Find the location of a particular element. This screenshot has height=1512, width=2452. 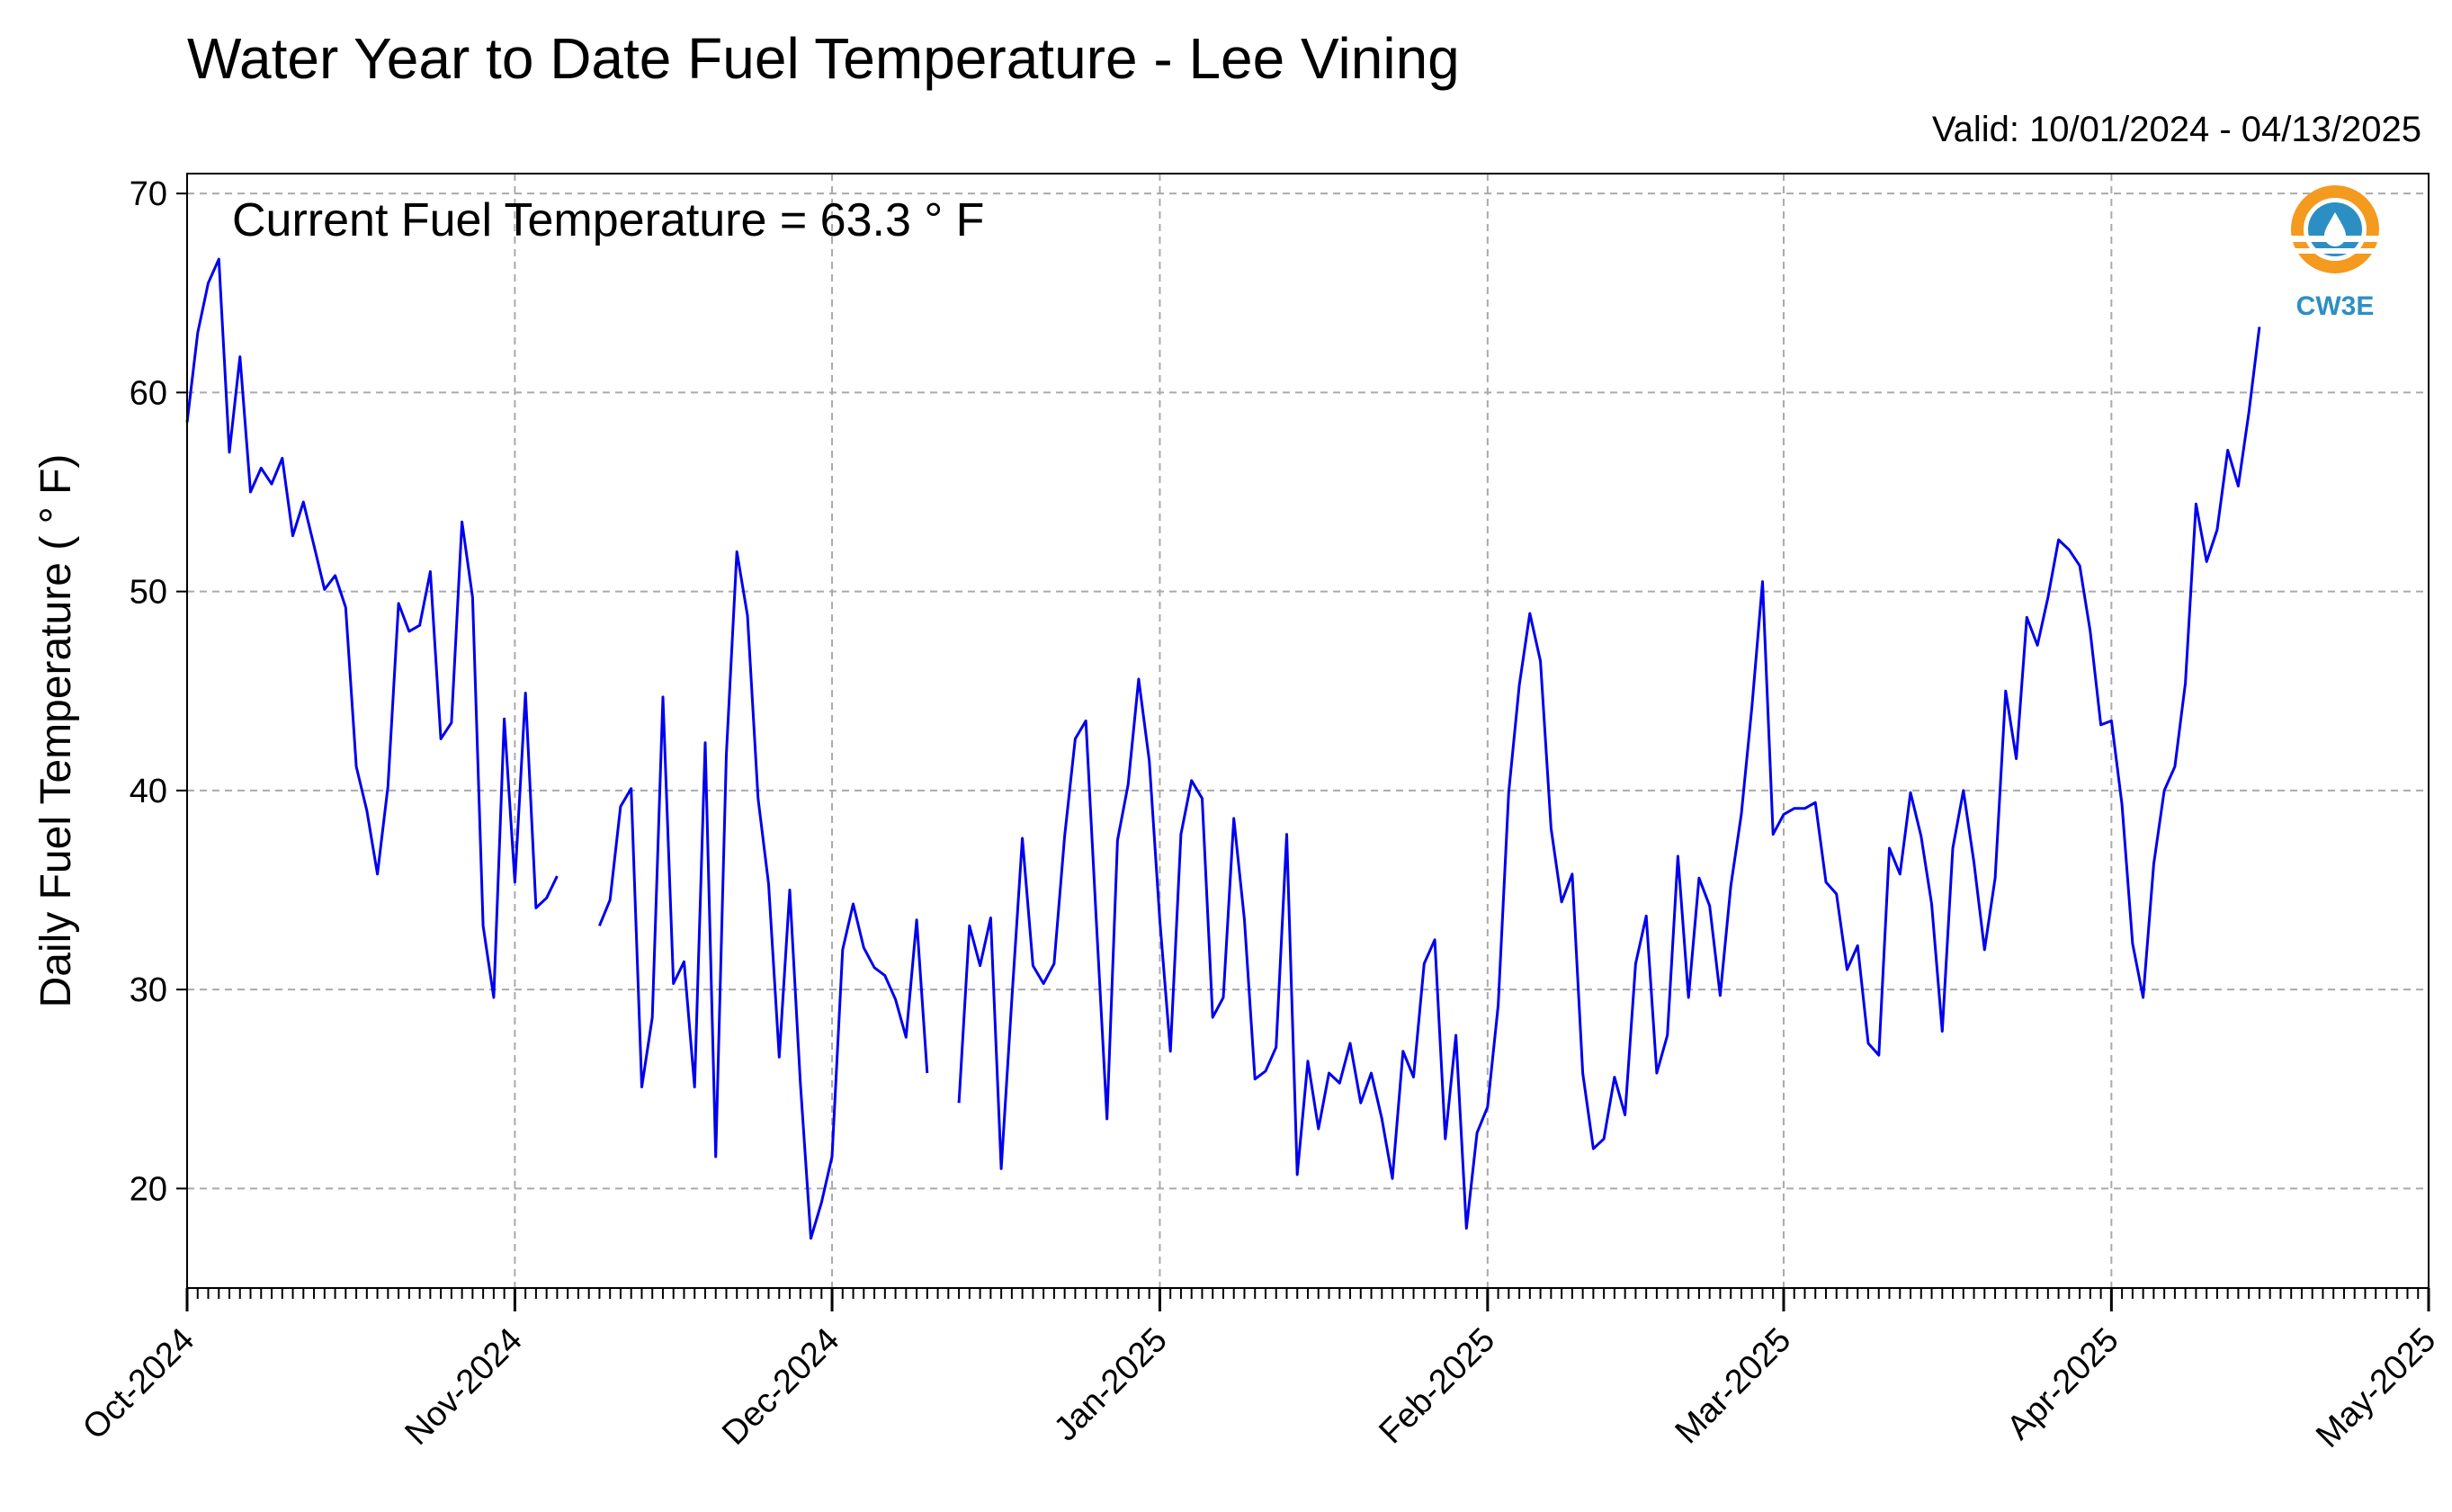

logo-wave is located at coordinates (2335, 251).